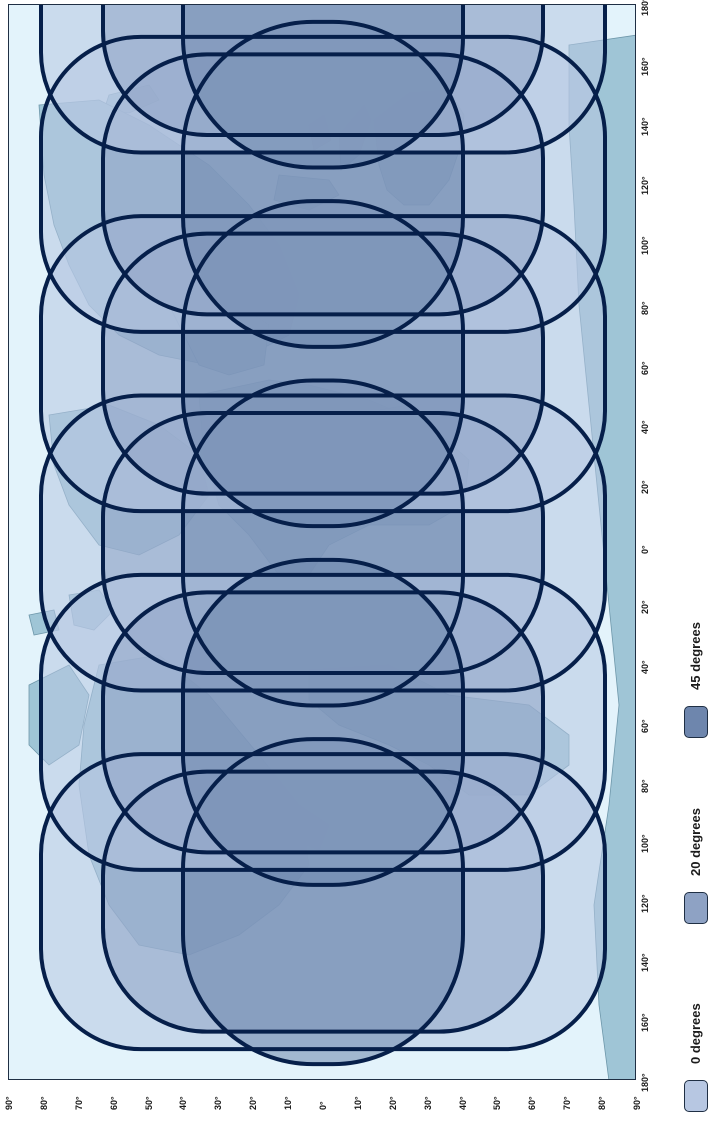  I want to click on longitude-tick-label: 0°, so click(645, 549).